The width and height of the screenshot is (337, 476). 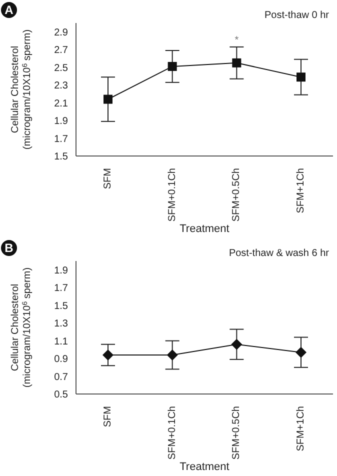 I want to click on y-tick-label: 2.1, so click(x=61, y=104).